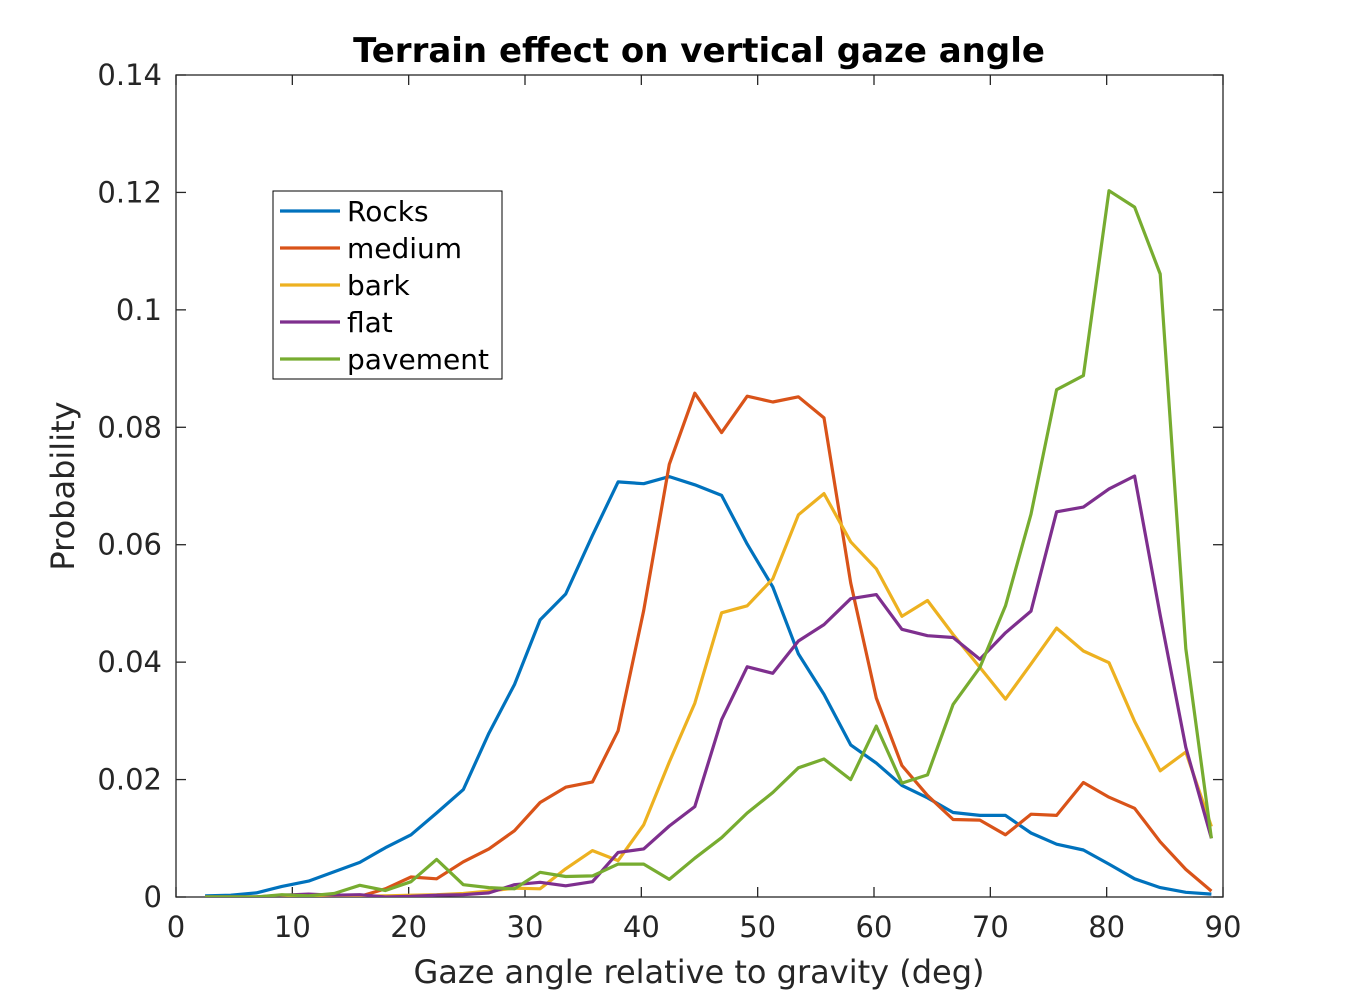 The height and width of the screenshot is (1008, 1353). Describe the element at coordinates (153, 897) in the screenshot. I see `y-tick-label: 0` at that location.